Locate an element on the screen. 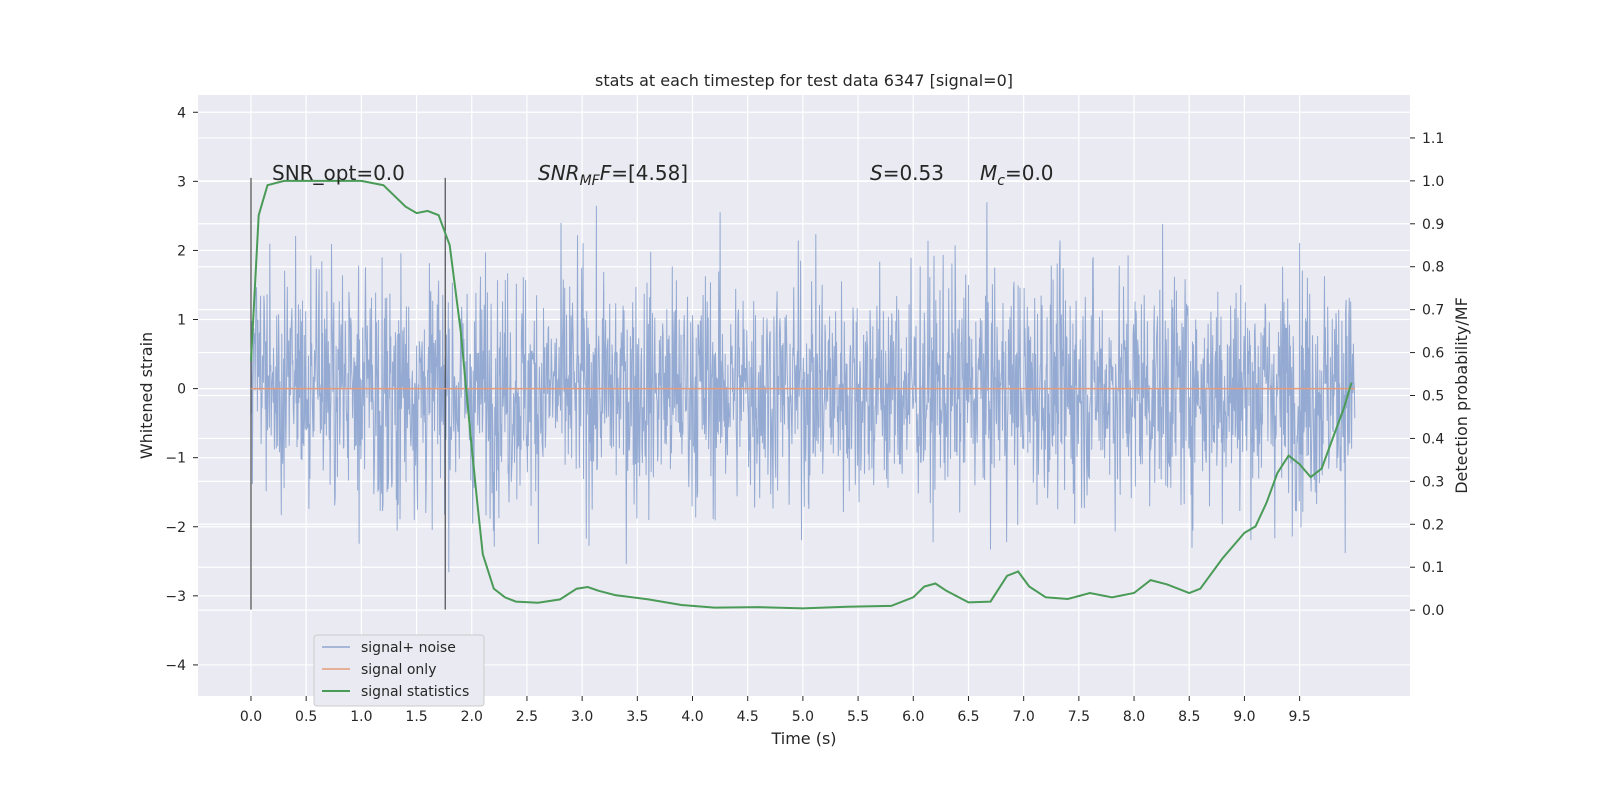 This screenshot has height=800, width=1600. x-tick-label: 2.0 is located at coordinates (472, 717).